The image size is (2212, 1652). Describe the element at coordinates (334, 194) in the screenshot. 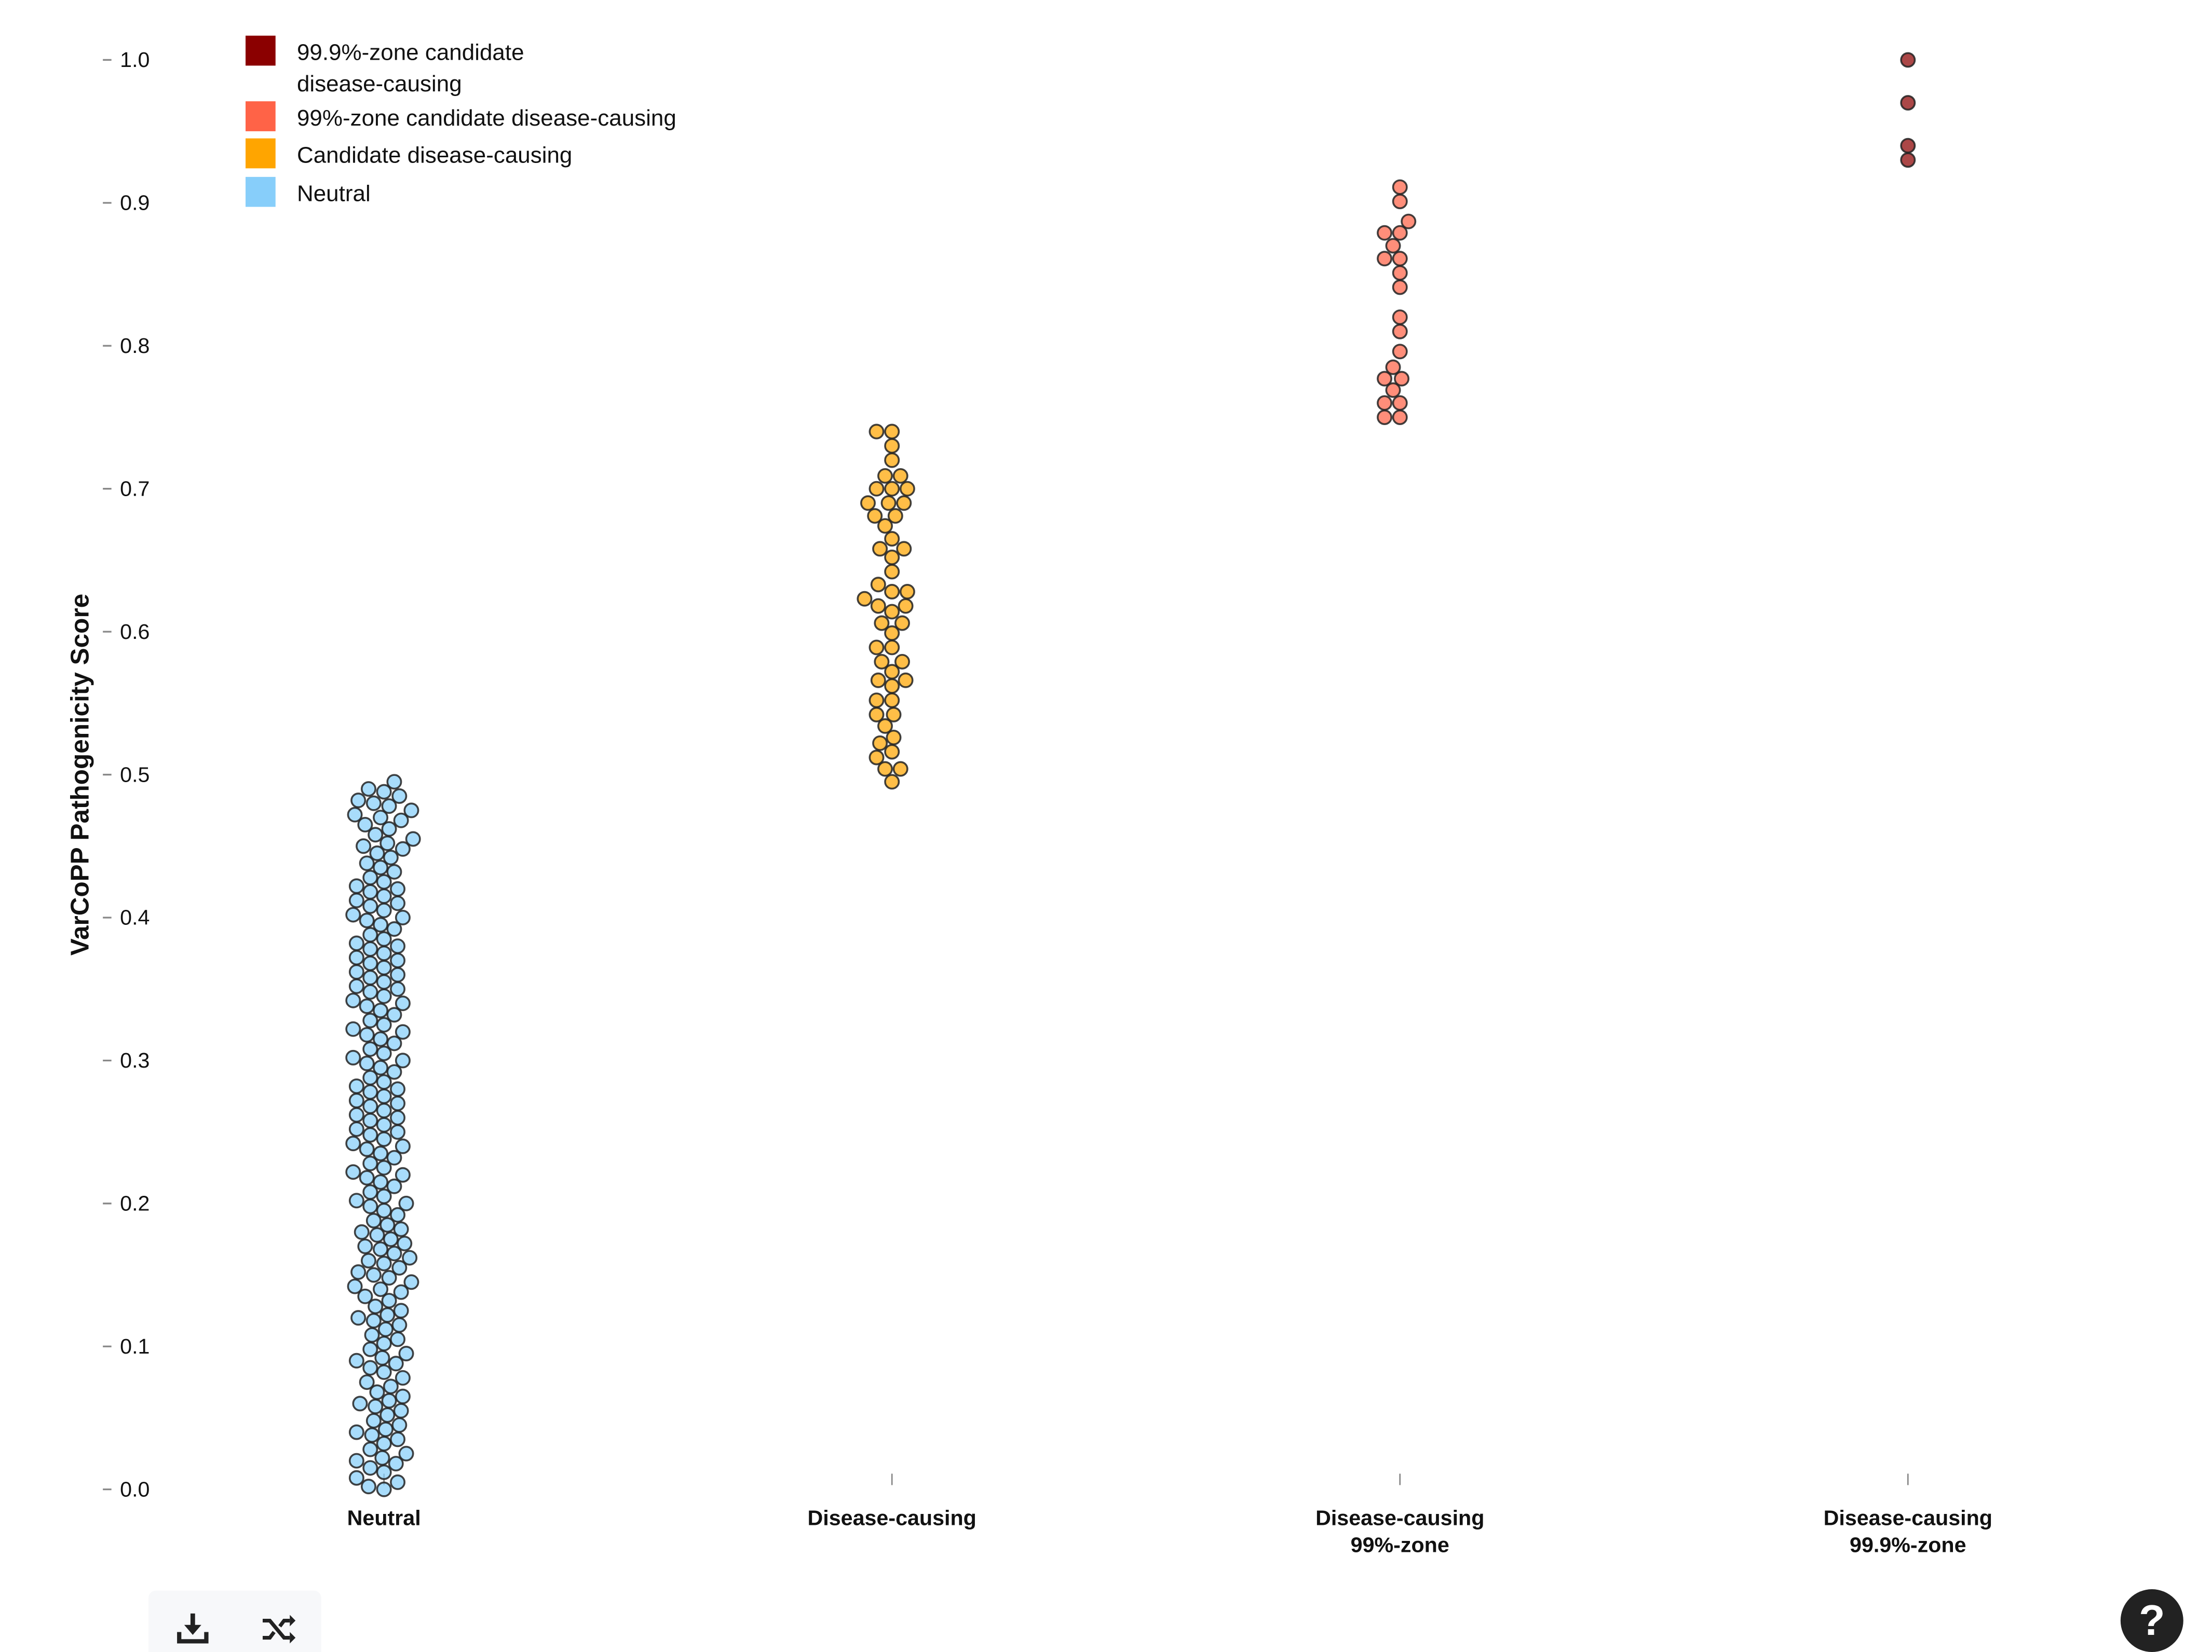

I see `legend-label: Neutral` at that location.